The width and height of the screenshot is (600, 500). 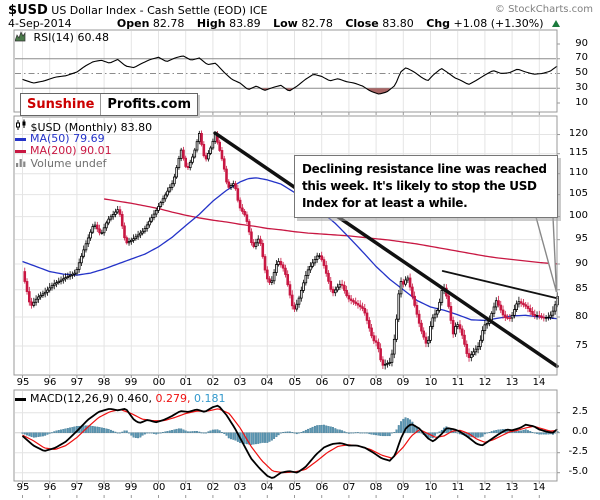 What do you see at coordinates (23, 487) in the screenshot?
I see `macd-x-year-label: 95` at bounding box center [23, 487].